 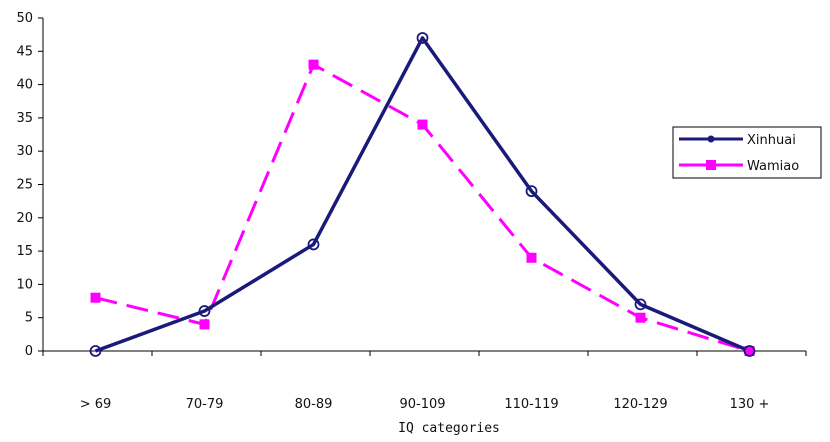 What do you see at coordinates (424, 381) in the screenshot?
I see `x-axis-ticks: > 69 70-79 80-89 90-109 110-119 120-129 130 +` at bounding box center [424, 381].